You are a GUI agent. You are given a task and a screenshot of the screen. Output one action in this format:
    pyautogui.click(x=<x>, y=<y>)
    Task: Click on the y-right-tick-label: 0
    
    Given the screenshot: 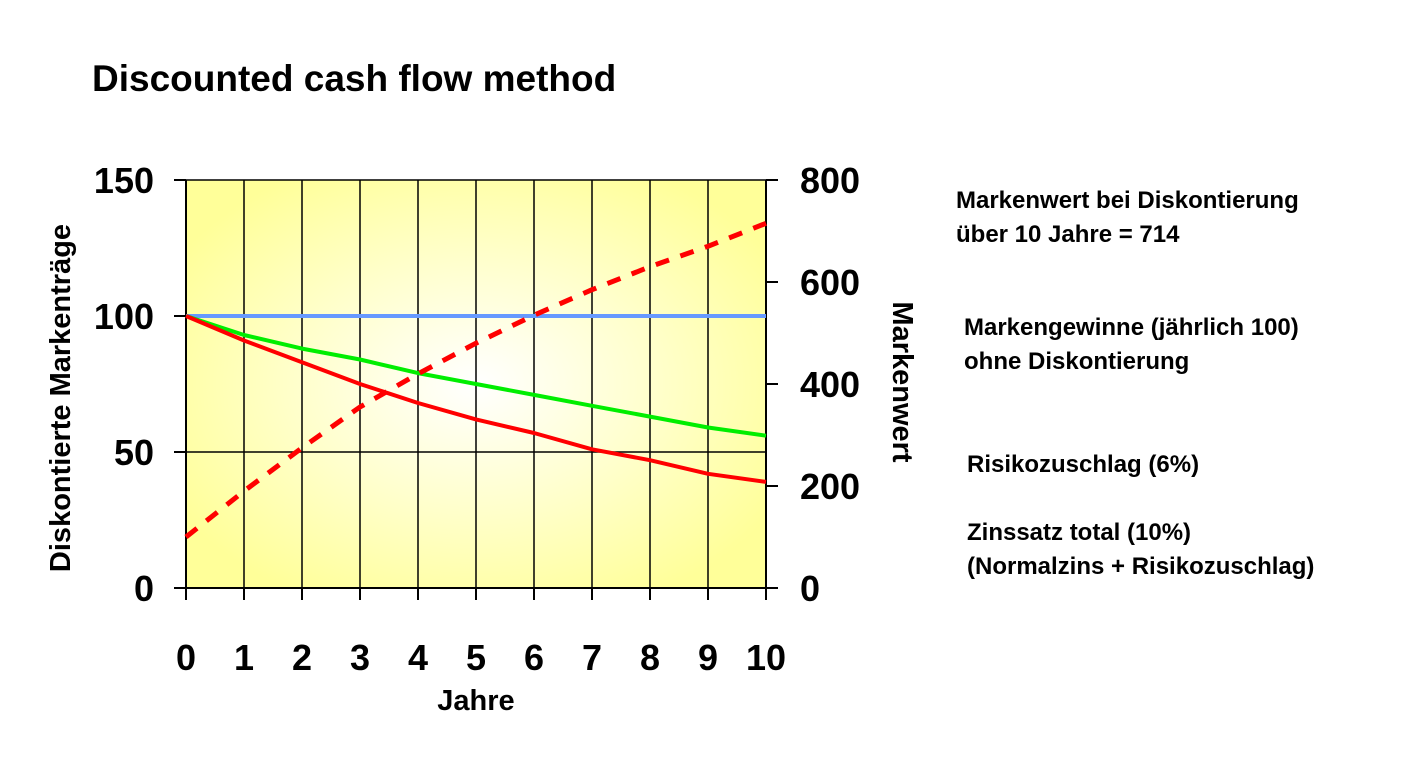 What is the action you would take?
    pyautogui.click(x=810, y=588)
    